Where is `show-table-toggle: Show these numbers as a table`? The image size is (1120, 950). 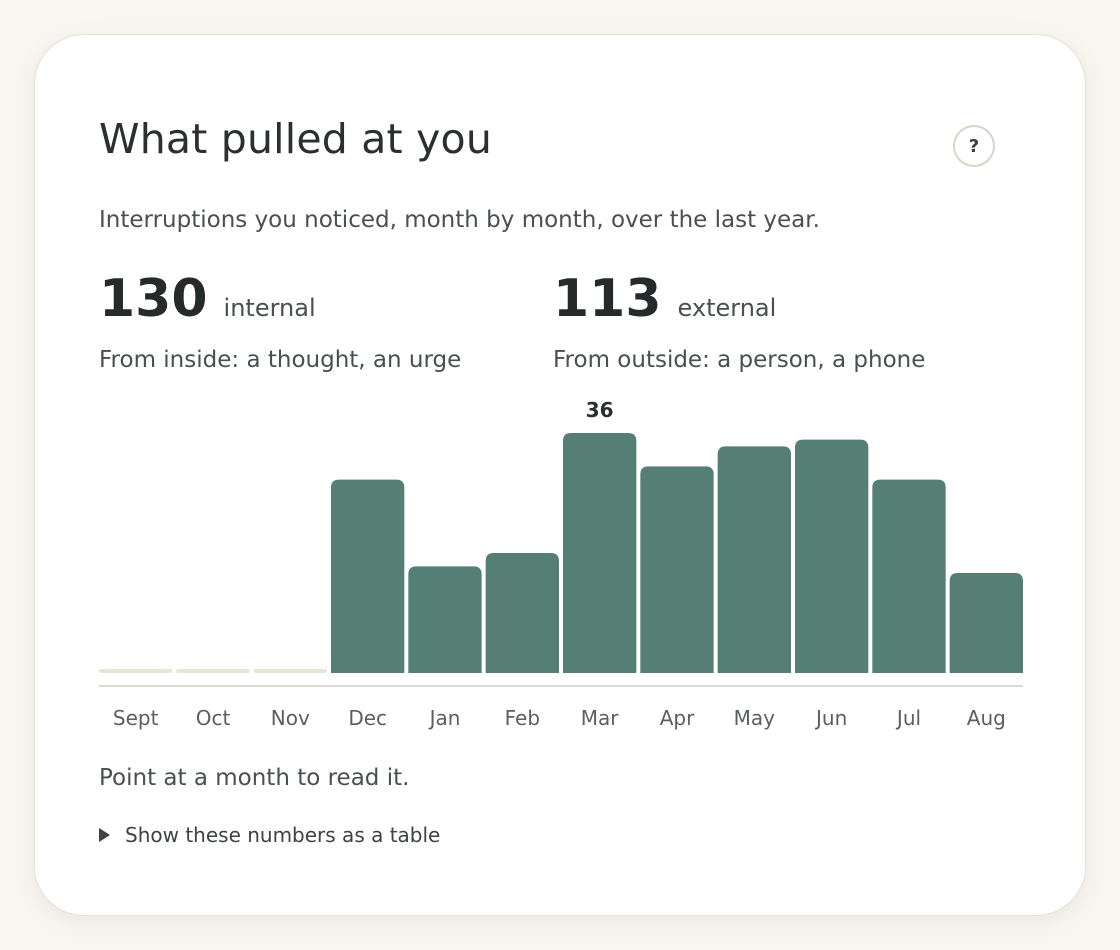 show-table-toggle: Show these numbers as a table is located at coordinates (269, 835).